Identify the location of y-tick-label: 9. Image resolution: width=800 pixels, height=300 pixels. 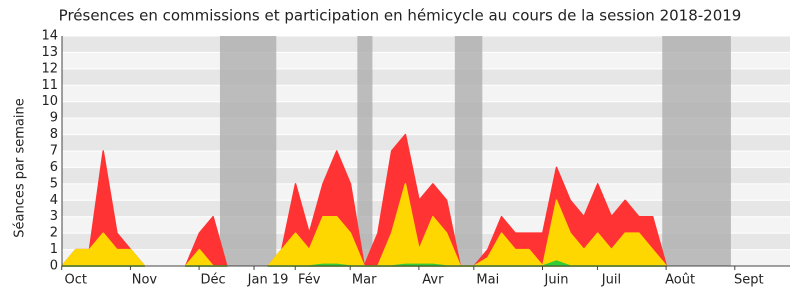
(54, 118).